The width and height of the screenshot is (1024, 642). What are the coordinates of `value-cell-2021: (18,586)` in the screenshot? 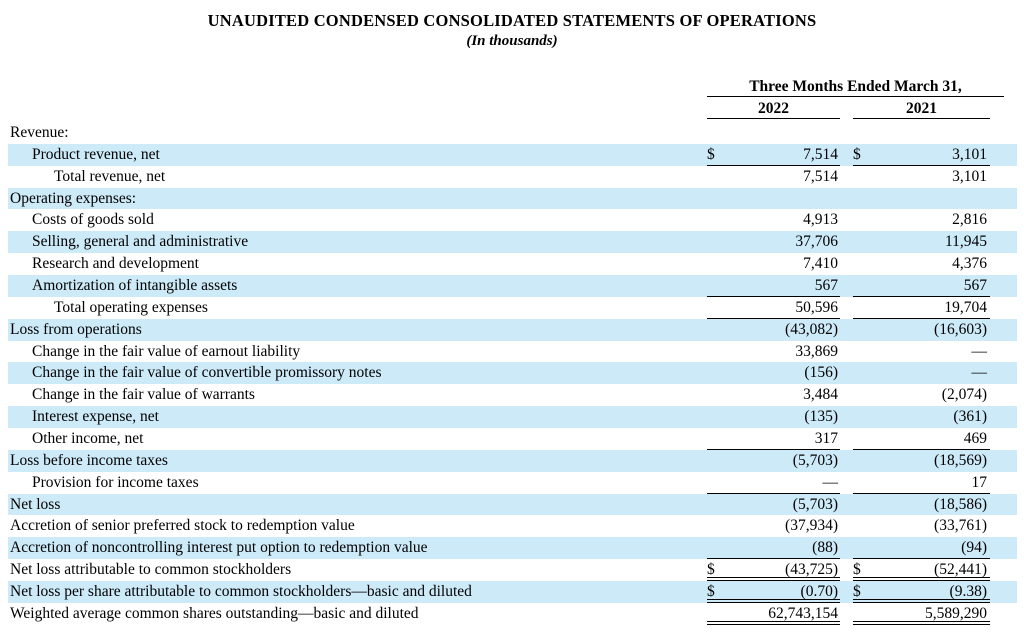 It's located at (921, 505).